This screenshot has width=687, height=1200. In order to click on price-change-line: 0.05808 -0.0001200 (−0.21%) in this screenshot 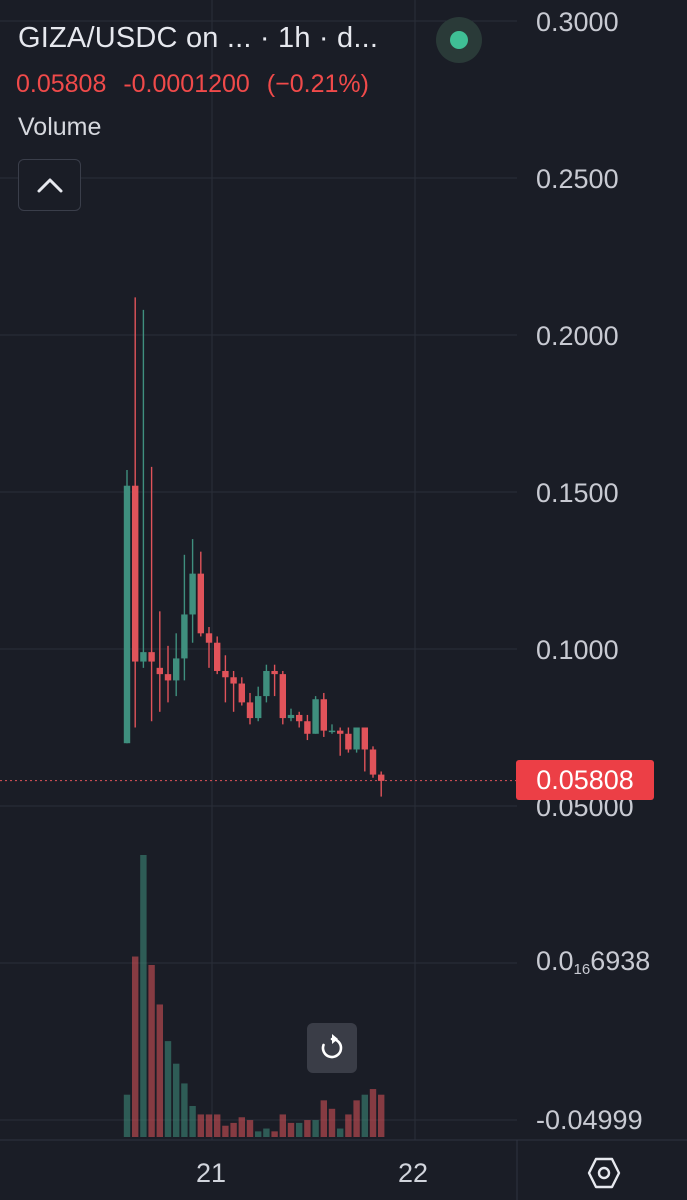, I will do `click(197, 84)`.